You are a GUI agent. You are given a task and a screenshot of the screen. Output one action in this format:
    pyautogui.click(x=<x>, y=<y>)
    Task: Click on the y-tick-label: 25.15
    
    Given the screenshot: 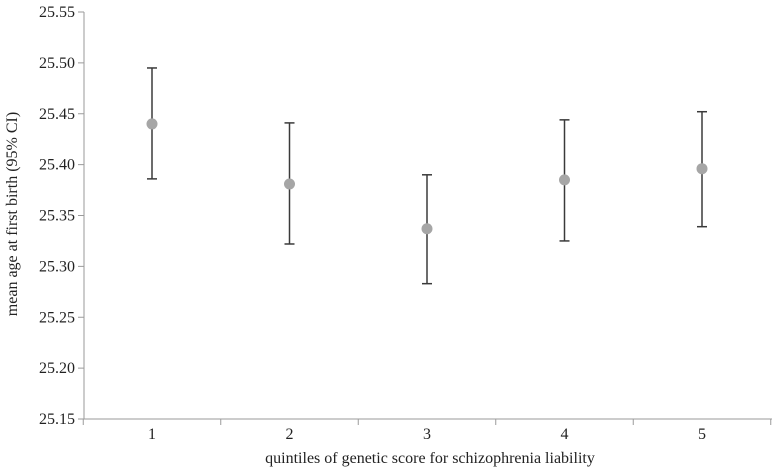 What is the action you would take?
    pyautogui.click(x=57, y=419)
    